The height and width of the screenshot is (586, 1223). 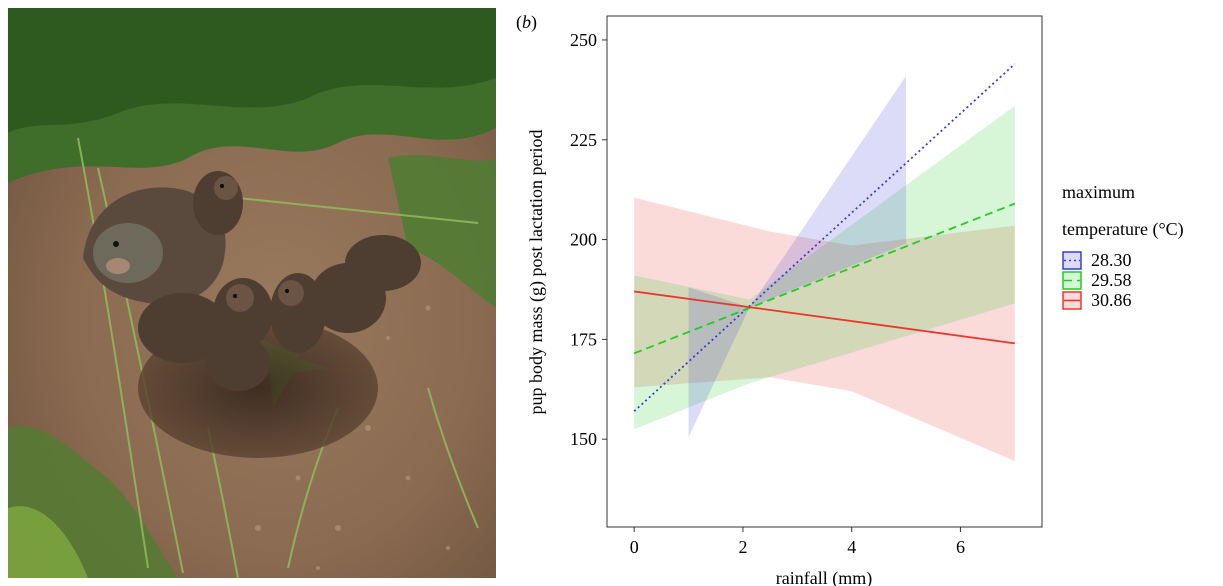 I want to click on y-axis: 150 175 200 225 250, so click(x=588, y=239).